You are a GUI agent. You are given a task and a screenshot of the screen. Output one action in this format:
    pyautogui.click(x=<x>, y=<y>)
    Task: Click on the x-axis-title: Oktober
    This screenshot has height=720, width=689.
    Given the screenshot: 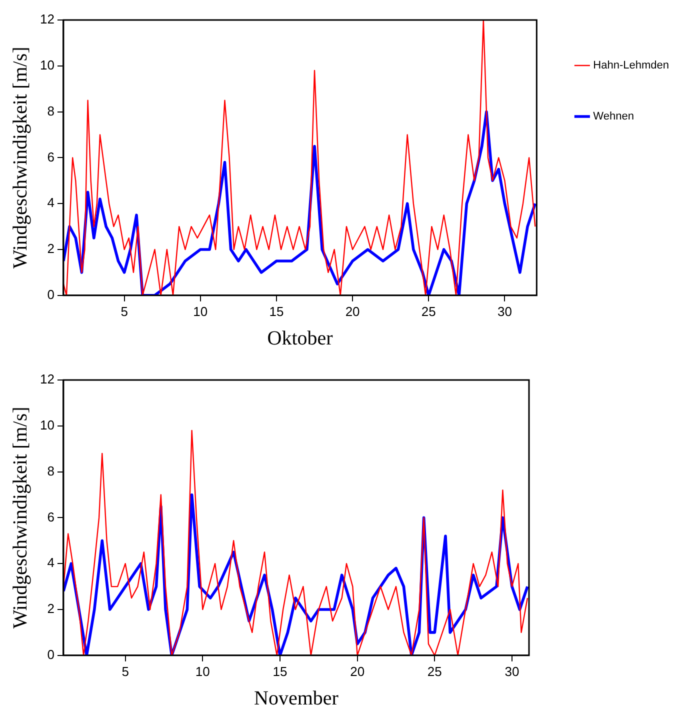 What is the action you would take?
    pyautogui.click(x=300, y=338)
    